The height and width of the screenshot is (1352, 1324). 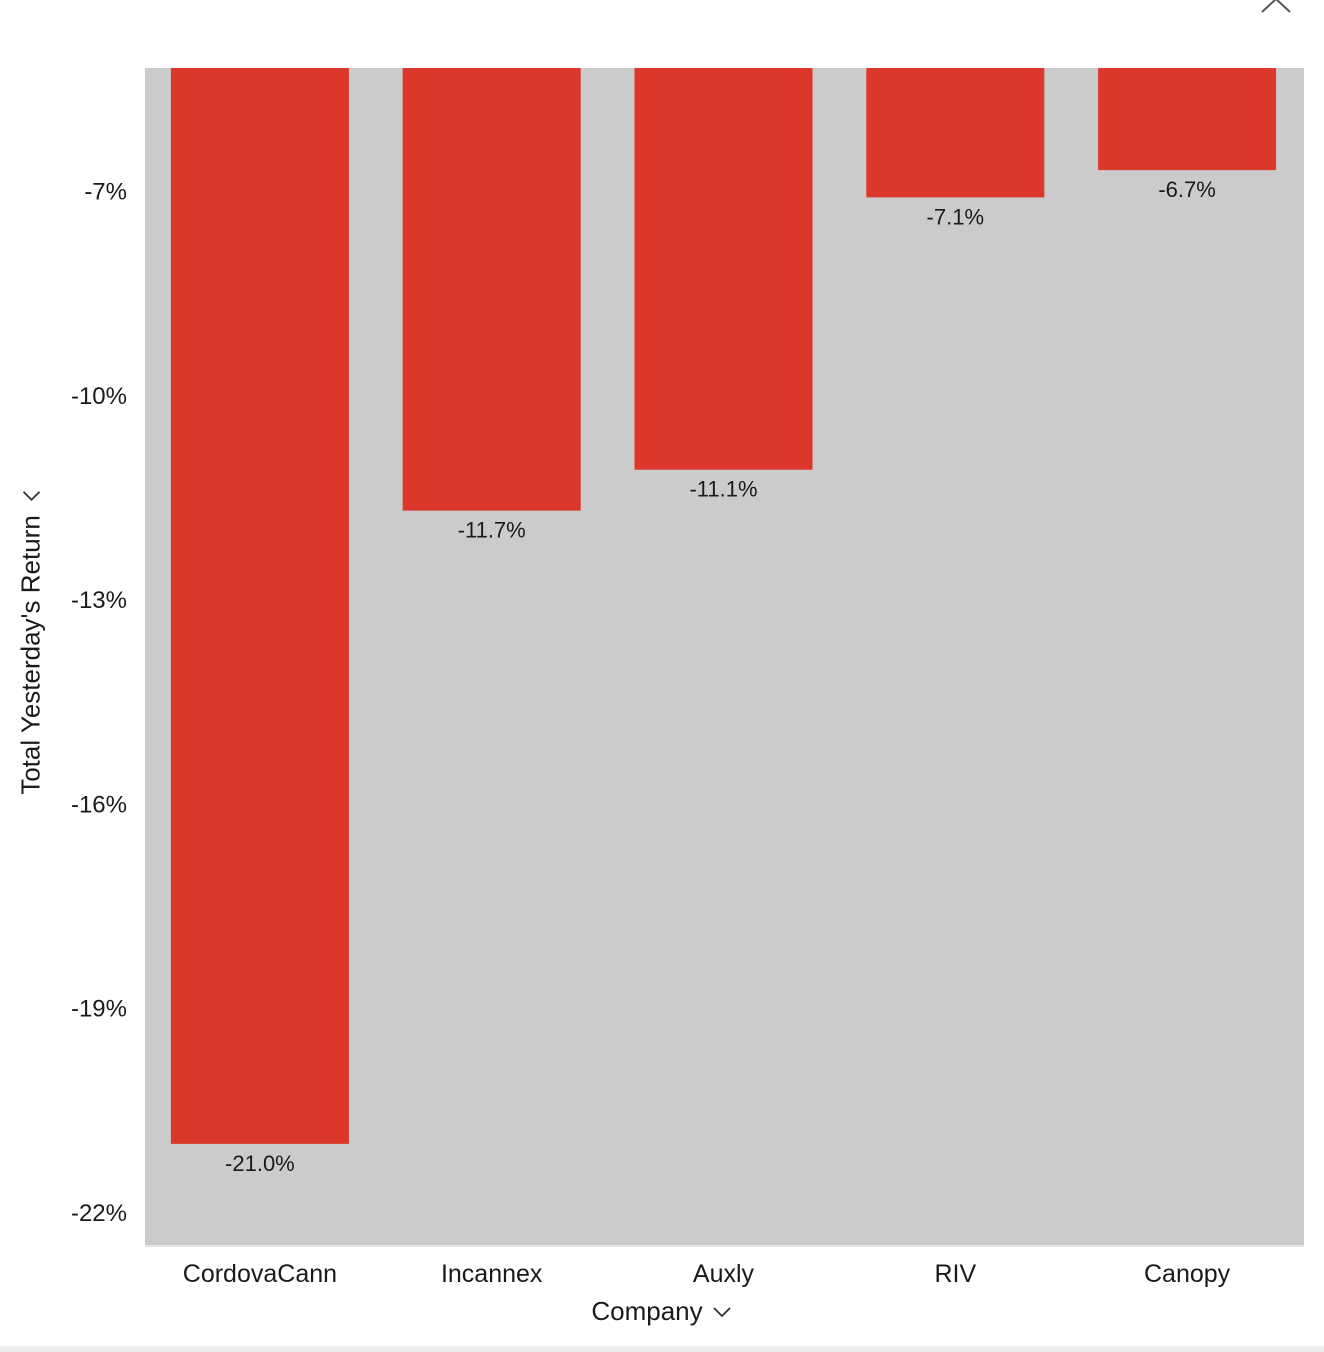 I want to click on data-label: -6.7%, so click(x=1186, y=189).